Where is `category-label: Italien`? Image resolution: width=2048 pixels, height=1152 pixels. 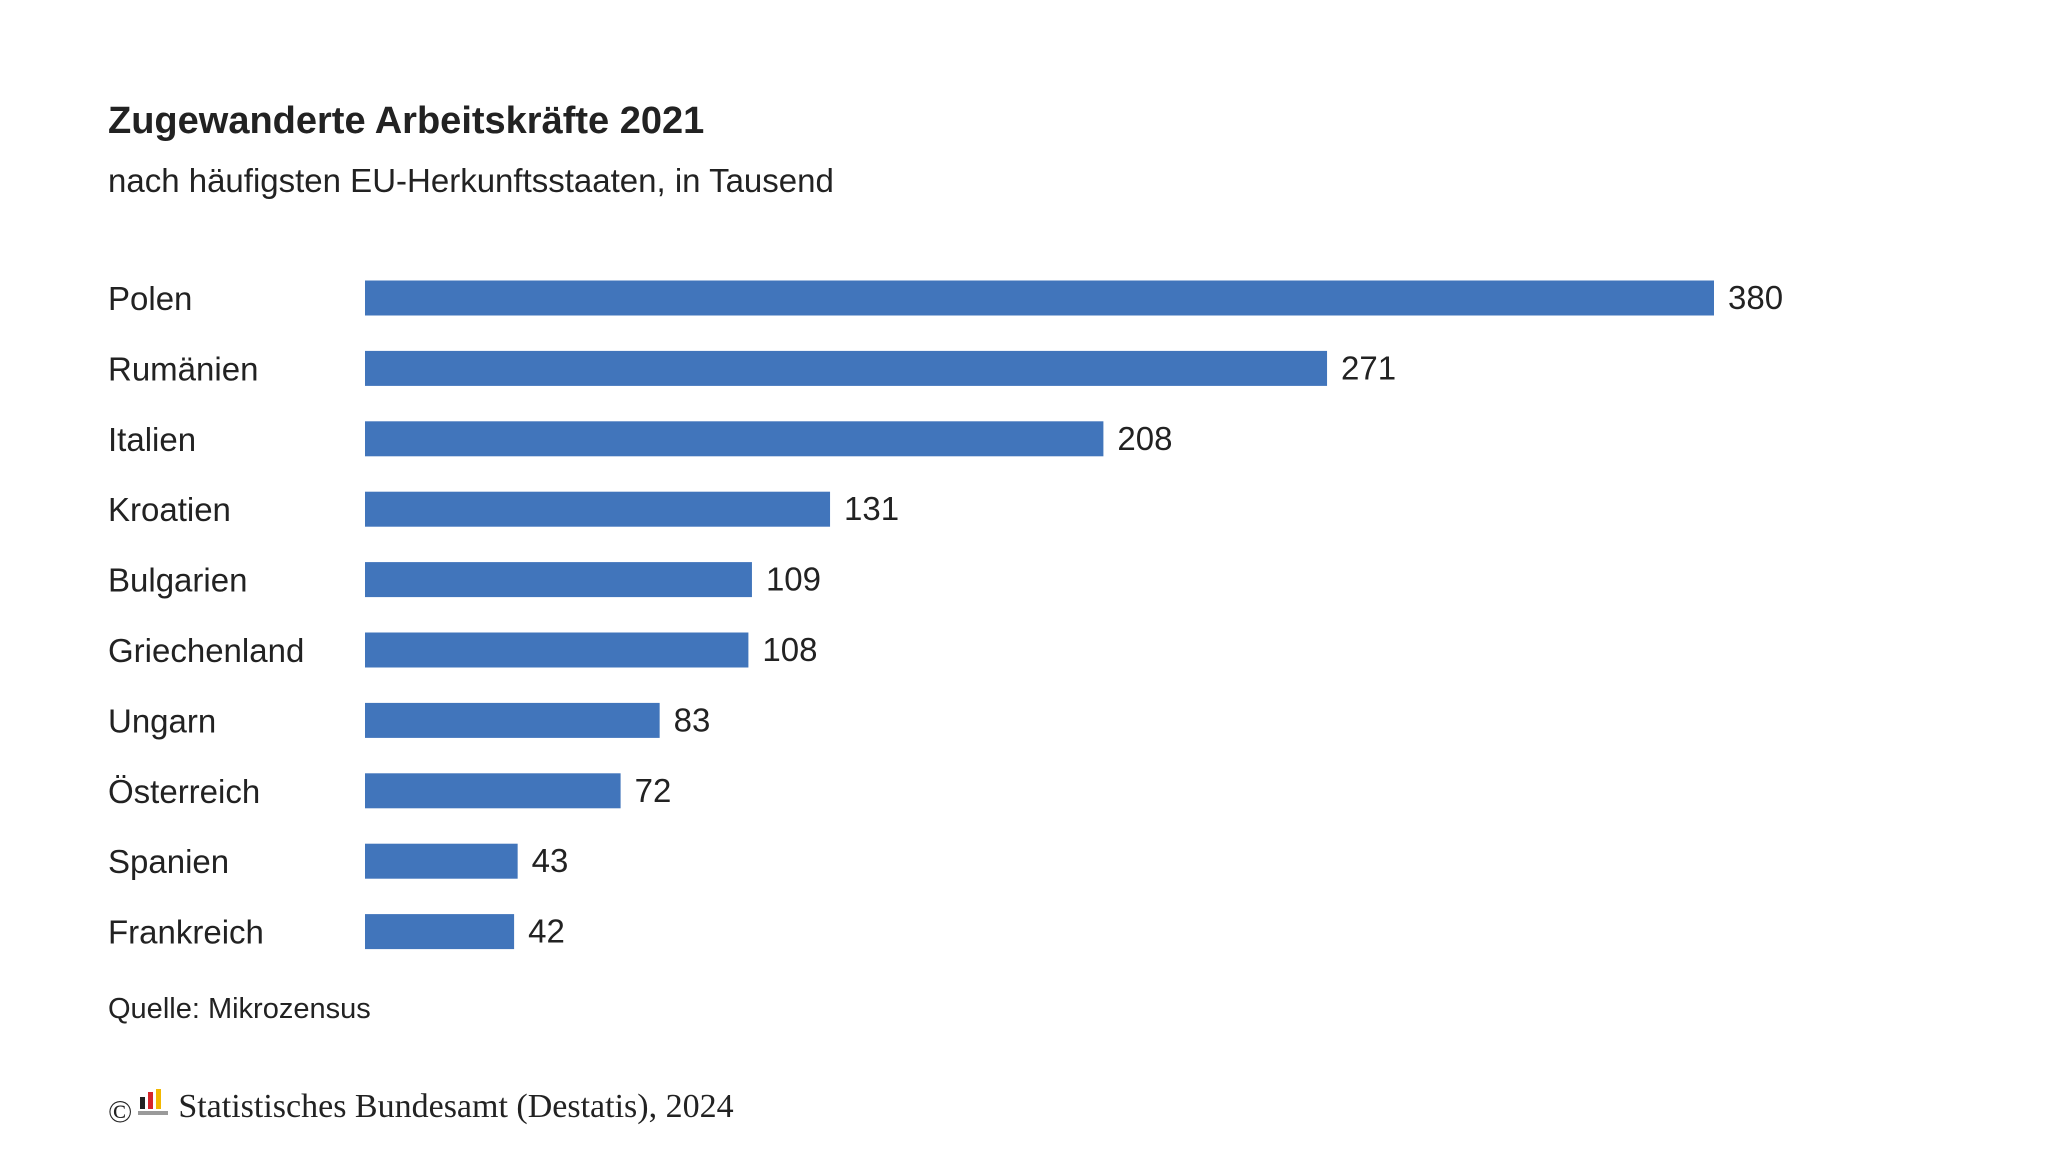
category-label: Italien is located at coordinates (152, 439).